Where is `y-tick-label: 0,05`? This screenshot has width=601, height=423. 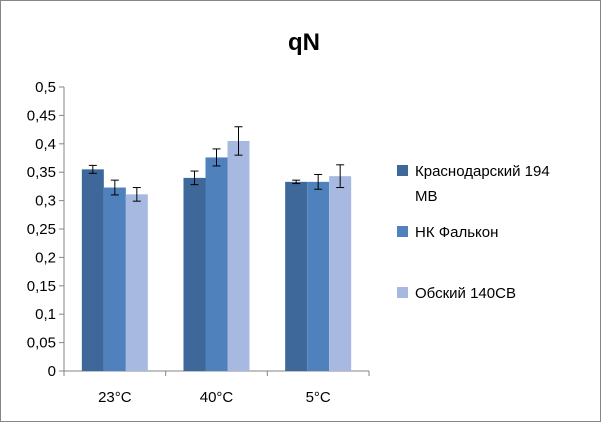 y-tick-label: 0,05 is located at coordinates (41, 343).